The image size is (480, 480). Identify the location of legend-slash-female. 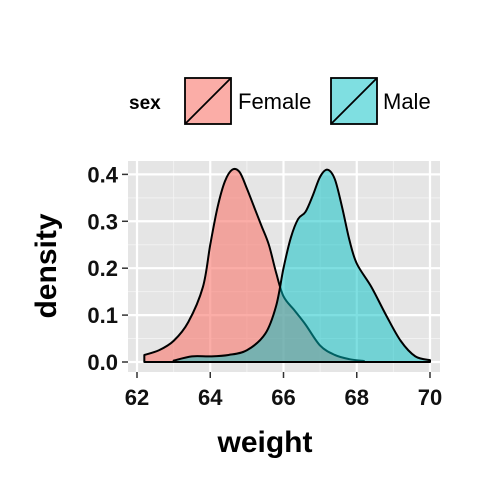
(208, 101).